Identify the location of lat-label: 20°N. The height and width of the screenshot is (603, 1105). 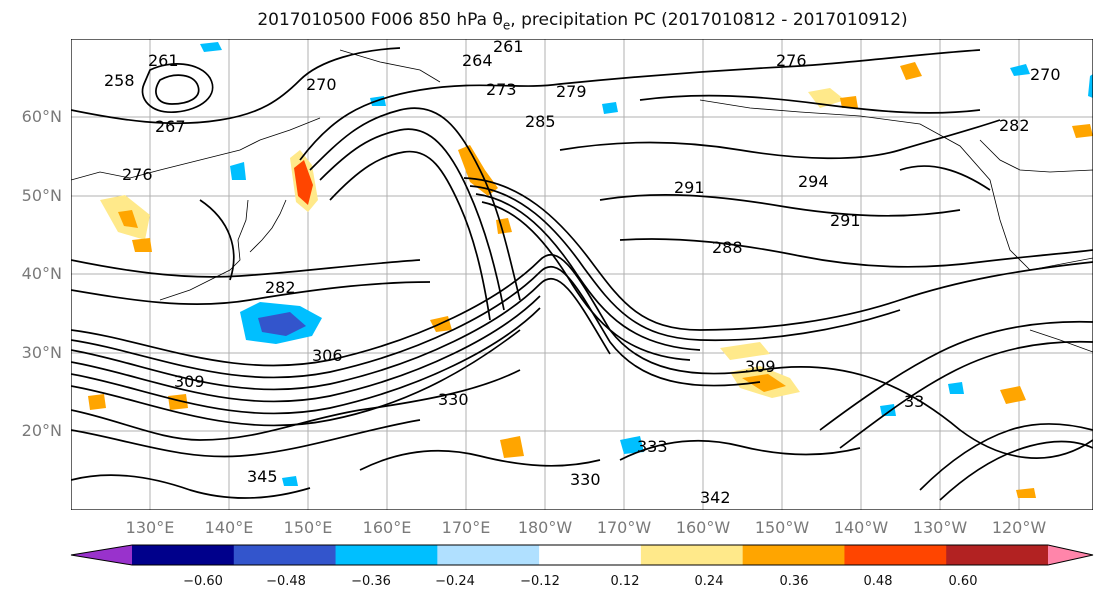
(41, 430).